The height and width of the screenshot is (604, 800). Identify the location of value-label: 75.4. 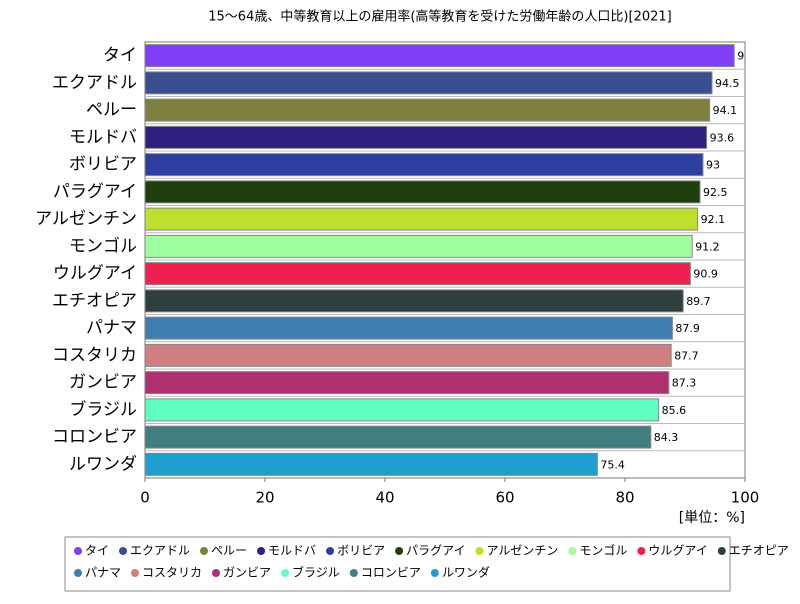
(612, 464).